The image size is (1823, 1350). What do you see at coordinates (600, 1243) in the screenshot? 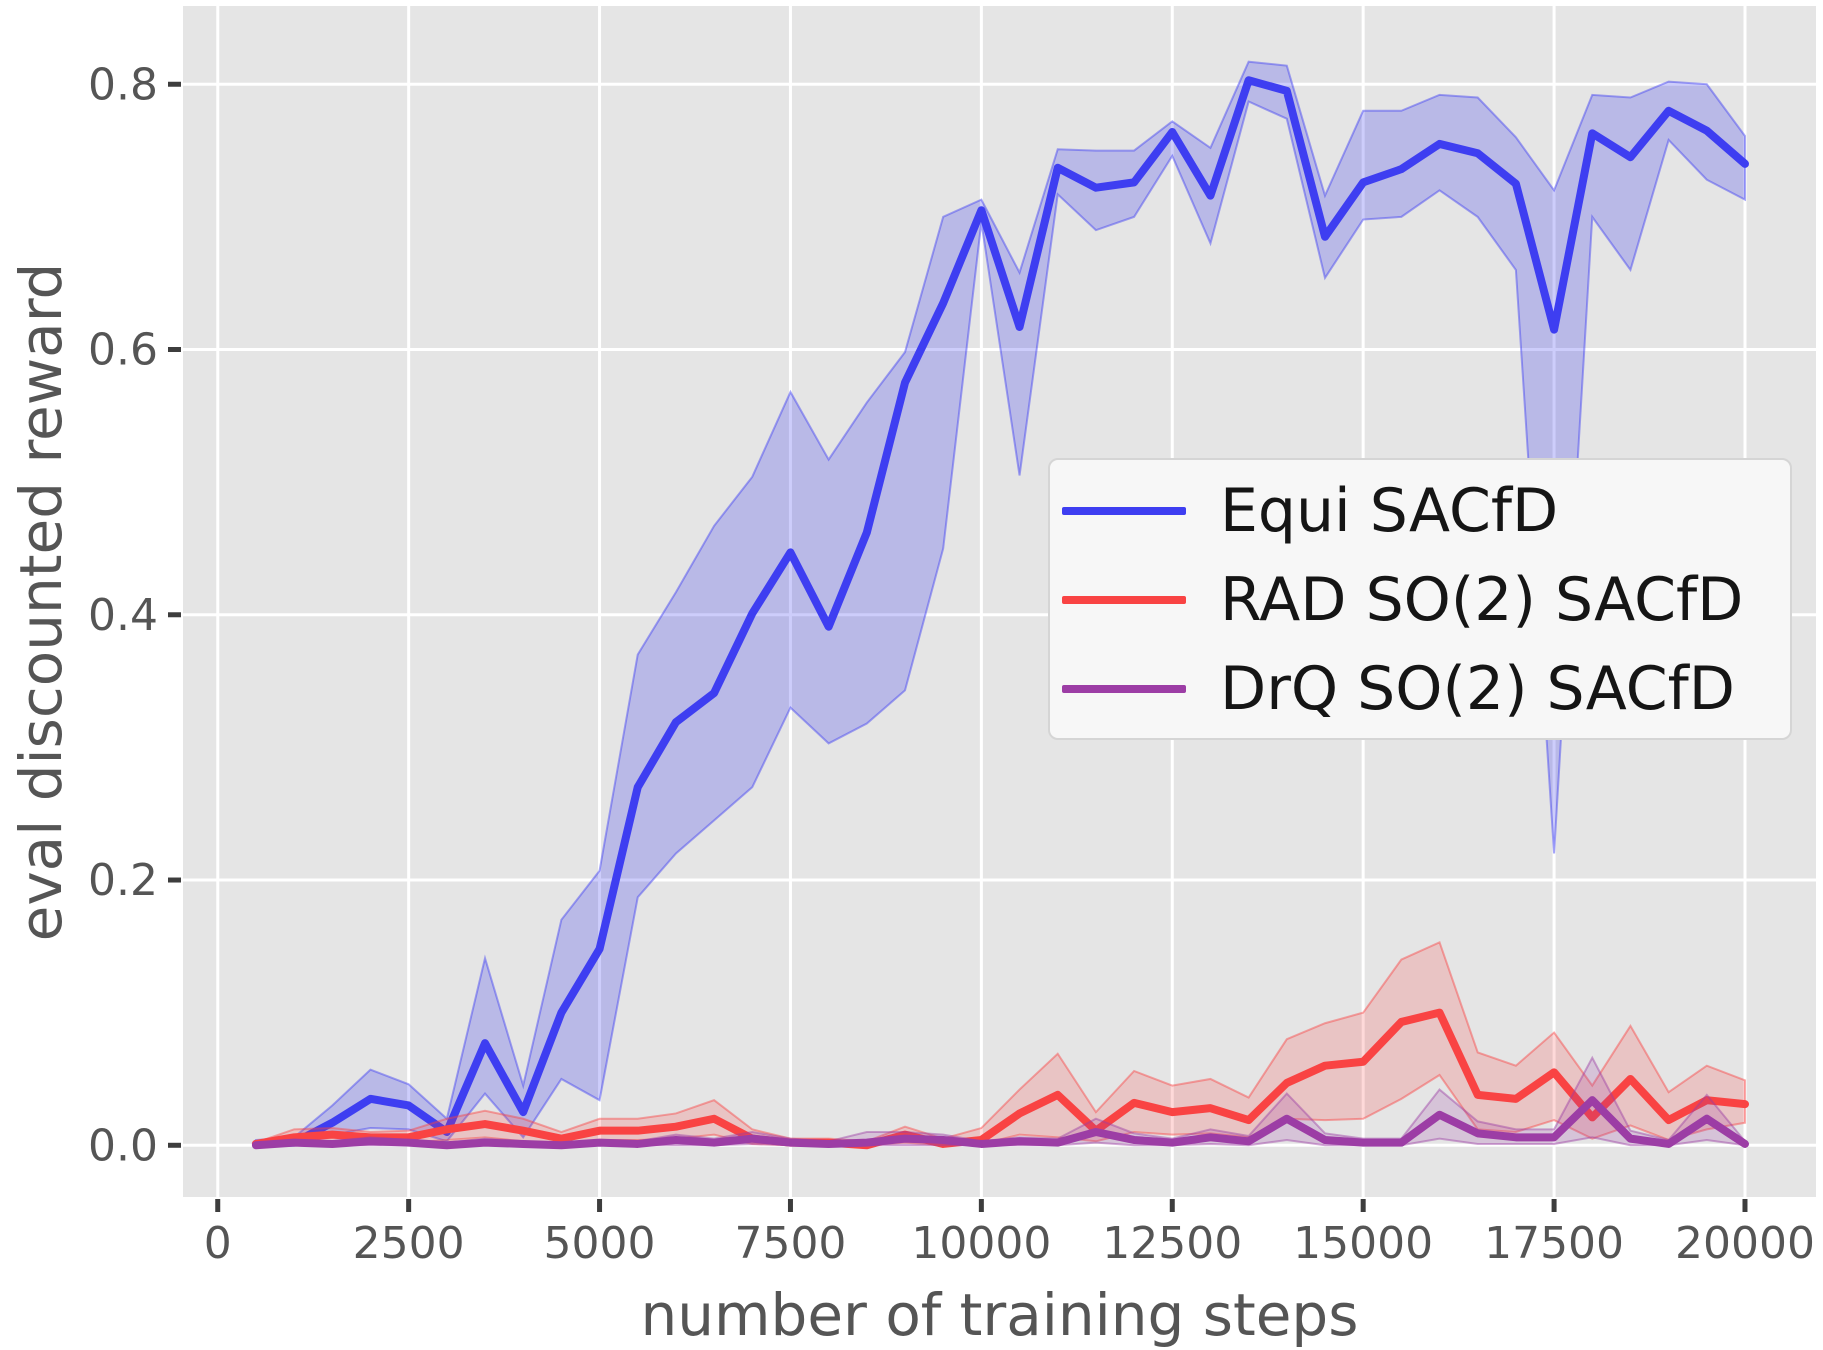
I see `svg-text: 5000` at bounding box center [600, 1243].